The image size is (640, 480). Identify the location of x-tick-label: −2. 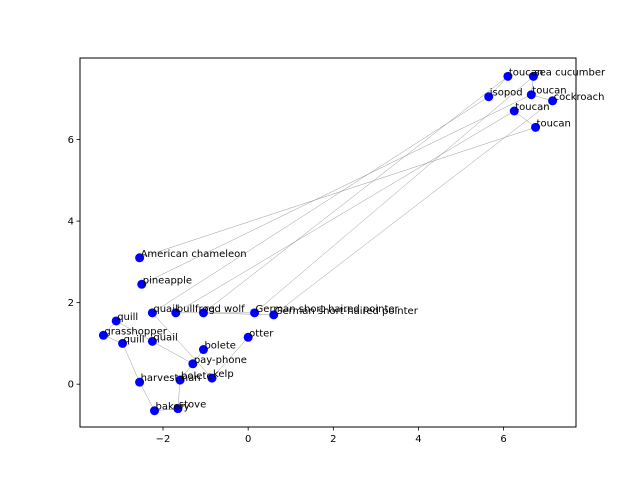
(163, 439).